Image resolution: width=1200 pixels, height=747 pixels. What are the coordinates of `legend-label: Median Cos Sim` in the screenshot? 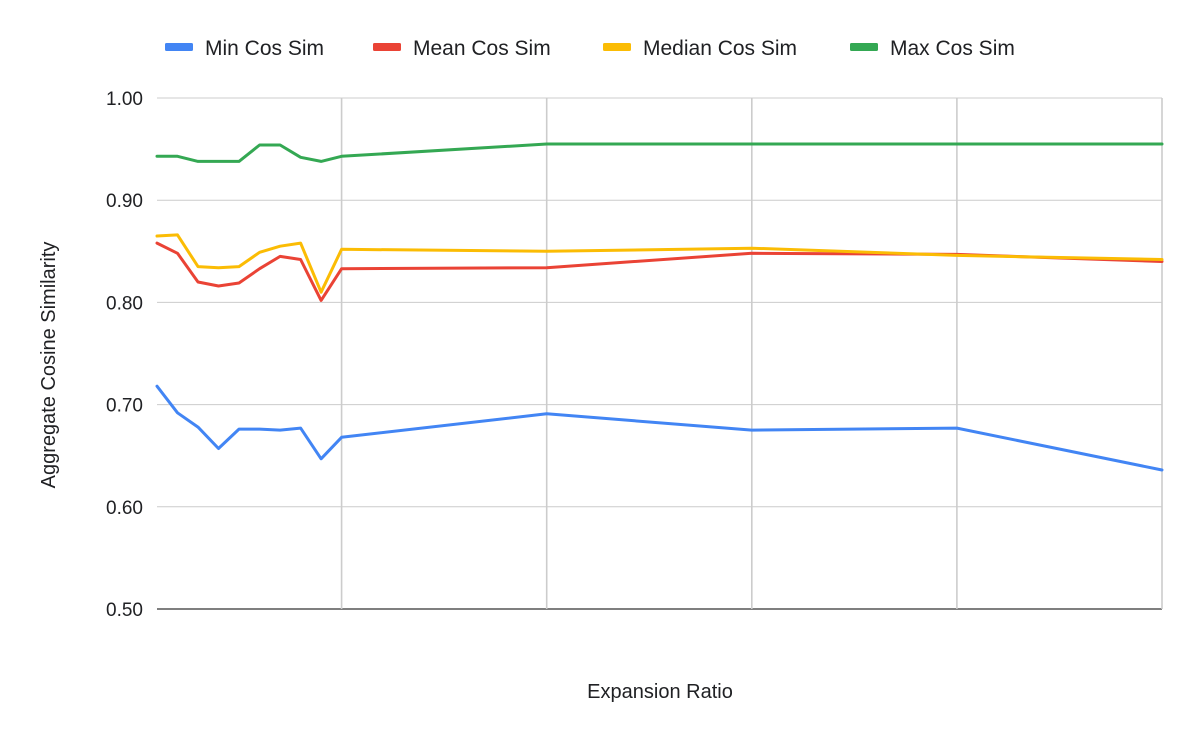 It's located at (720, 48).